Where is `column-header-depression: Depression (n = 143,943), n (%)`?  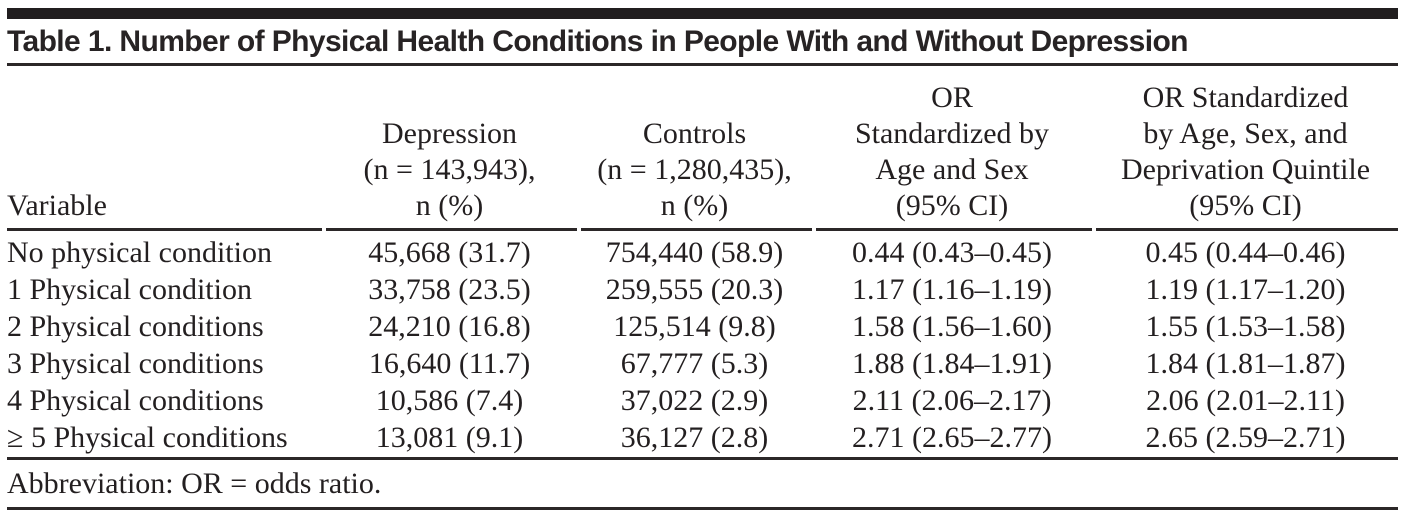 column-header-depression: Depression (n = 143,943), n (%) is located at coordinates (449, 170).